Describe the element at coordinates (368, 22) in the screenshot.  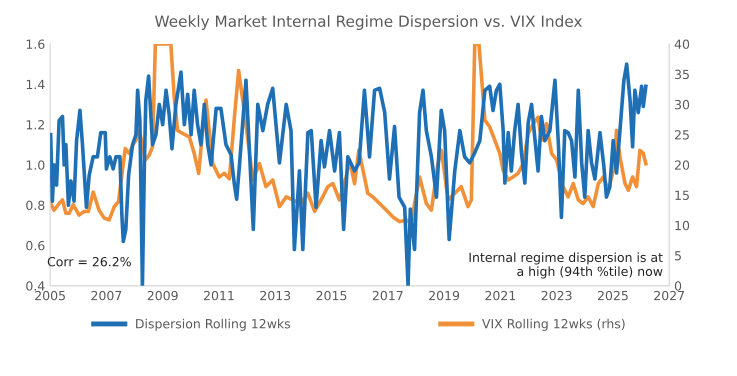
I see `chart-title: Weekly Market Internal Regime Dispersion vs. VIX Index` at that location.